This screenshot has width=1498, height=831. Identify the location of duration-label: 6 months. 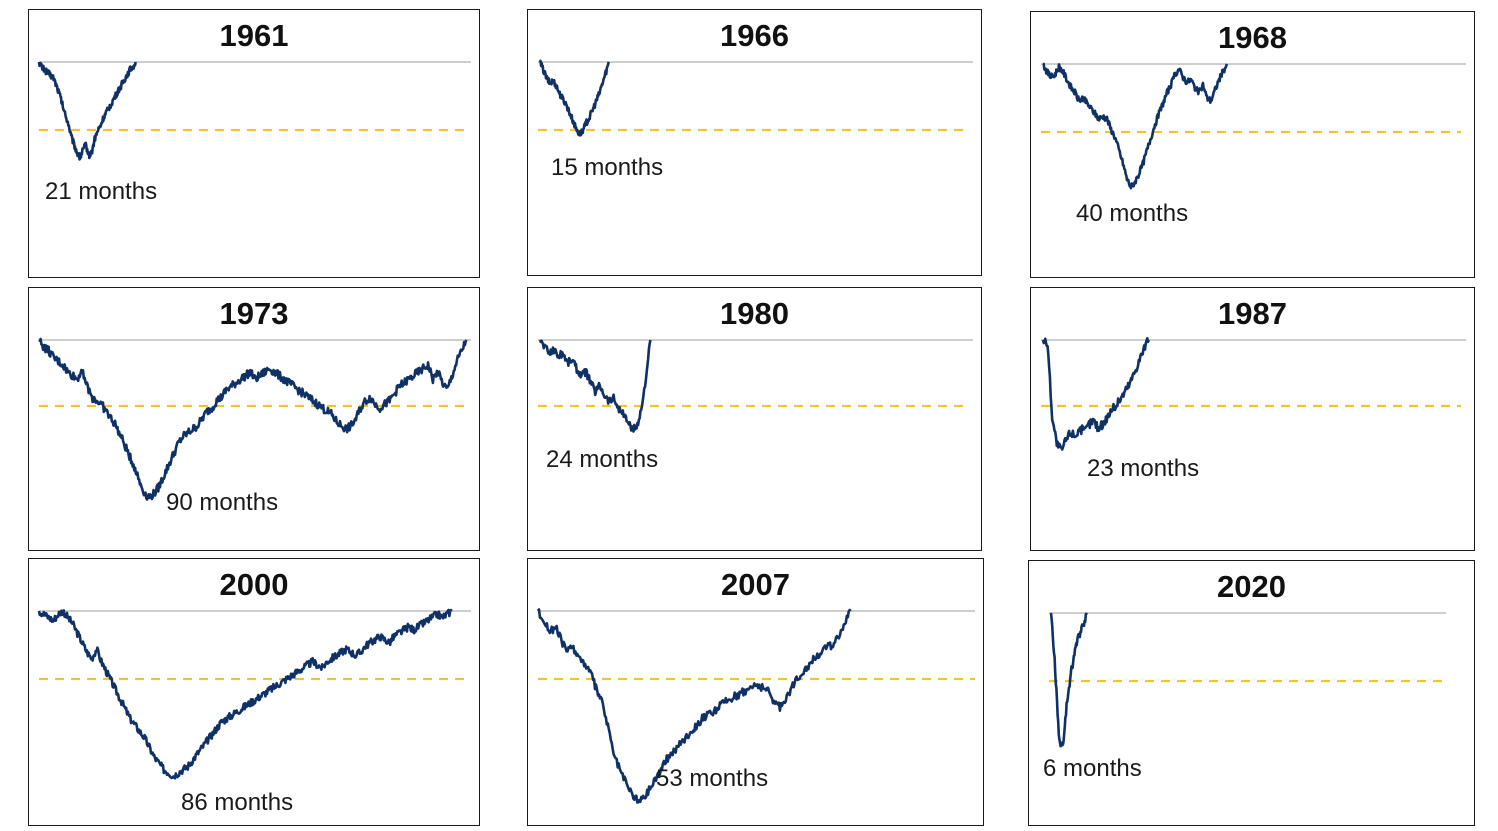
(1092, 768).